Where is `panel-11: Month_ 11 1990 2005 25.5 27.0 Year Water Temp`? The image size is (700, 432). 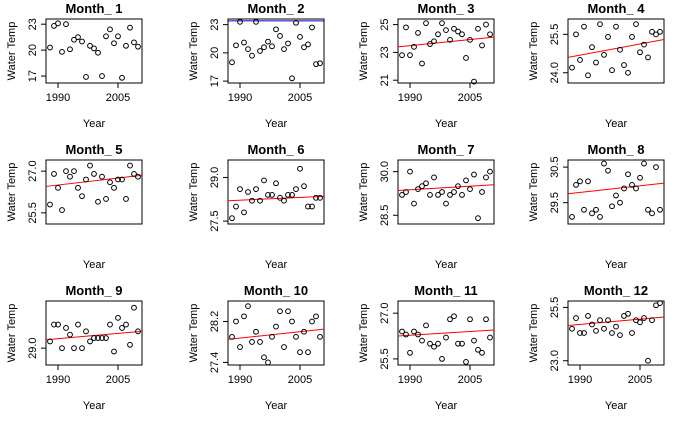 panel-11: Month_ 11 1990 2005 25.5 27.0 Year Water Temp is located at coordinates (426, 347).